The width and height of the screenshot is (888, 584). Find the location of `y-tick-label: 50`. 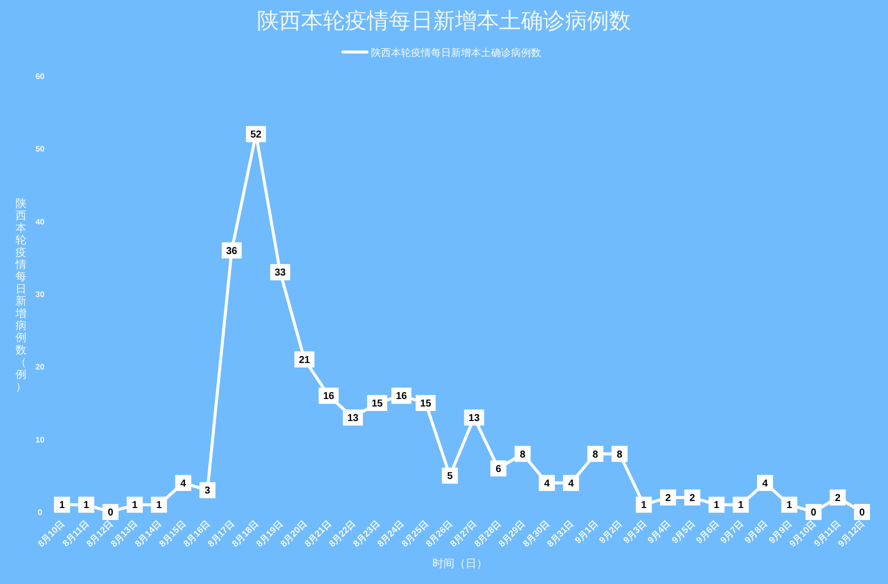

y-tick-label: 50 is located at coordinates (40, 149).